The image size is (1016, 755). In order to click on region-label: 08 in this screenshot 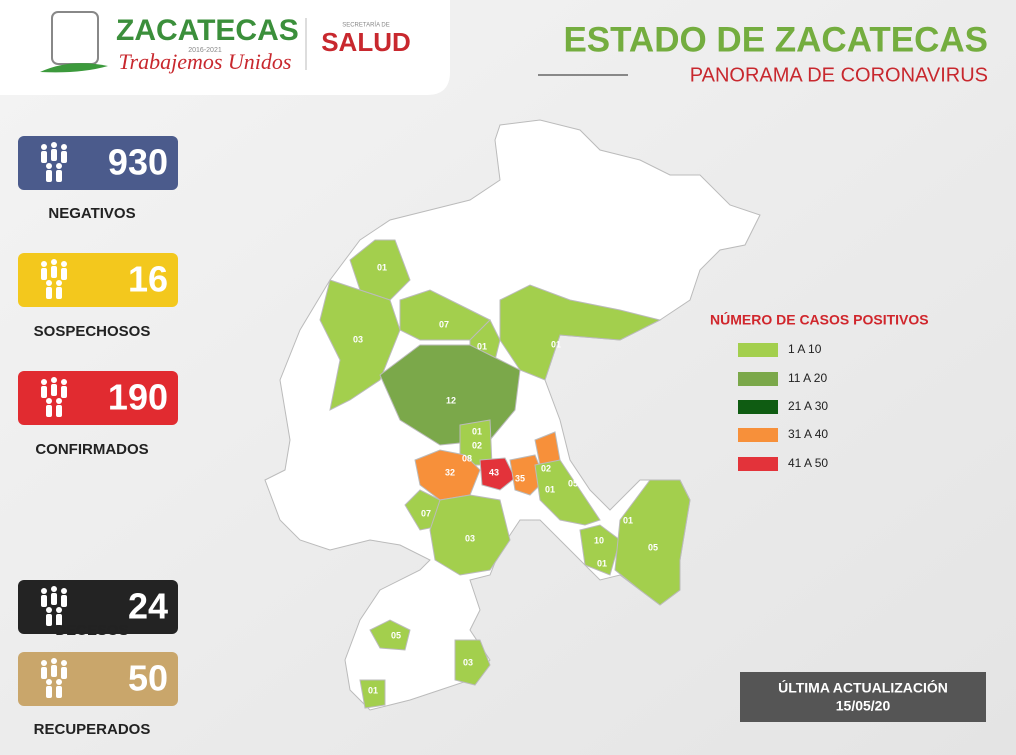, I will do `click(467, 458)`.